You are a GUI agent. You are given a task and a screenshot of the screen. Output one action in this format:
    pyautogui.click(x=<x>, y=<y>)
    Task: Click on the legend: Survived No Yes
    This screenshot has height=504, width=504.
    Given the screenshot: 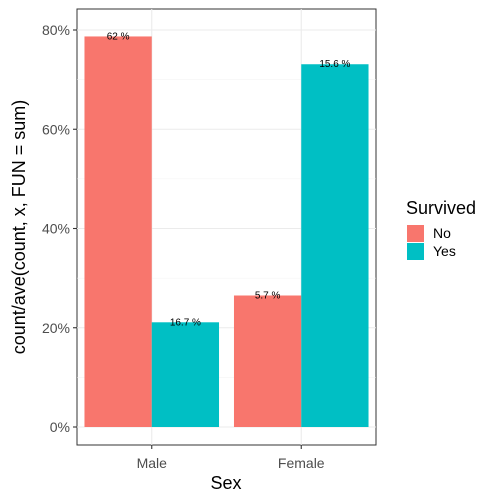 What is the action you would take?
    pyautogui.click(x=441, y=229)
    